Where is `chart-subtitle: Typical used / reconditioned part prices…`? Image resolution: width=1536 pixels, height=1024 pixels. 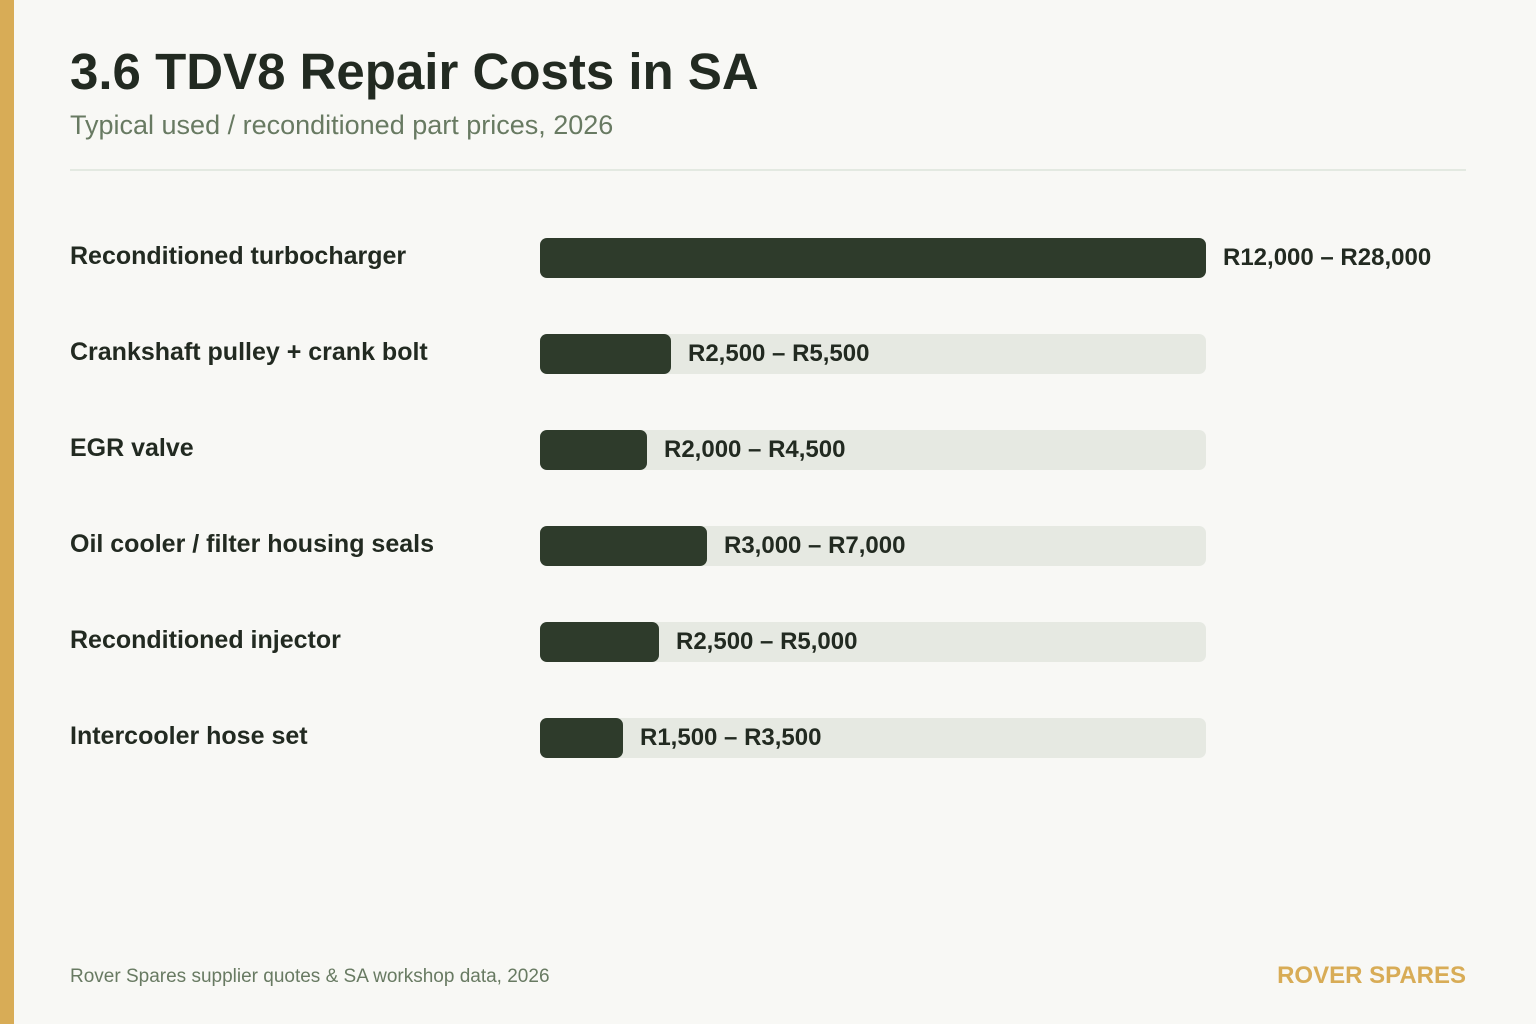
chart-subtitle: Typical used / reconditioned part prices… is located at coordinates (342, 125).